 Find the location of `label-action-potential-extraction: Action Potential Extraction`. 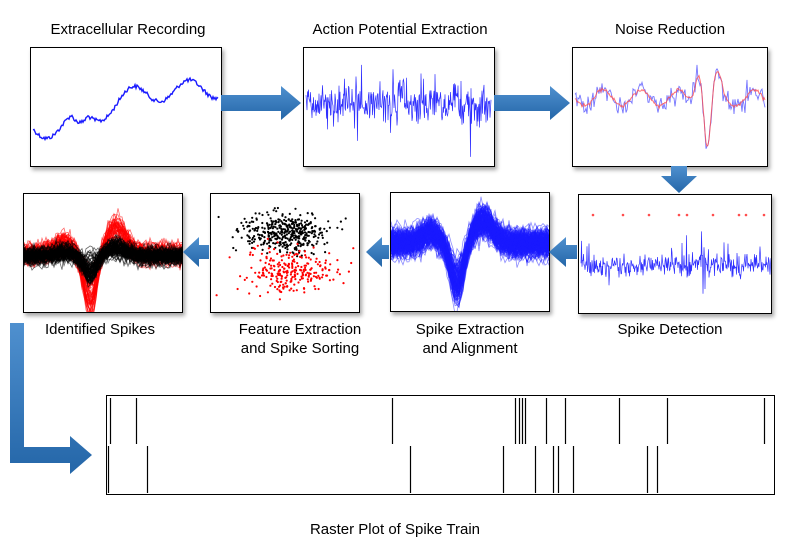

label-action-potential-extraction: Action Potential Extraction is located at coordinates (400, 29).